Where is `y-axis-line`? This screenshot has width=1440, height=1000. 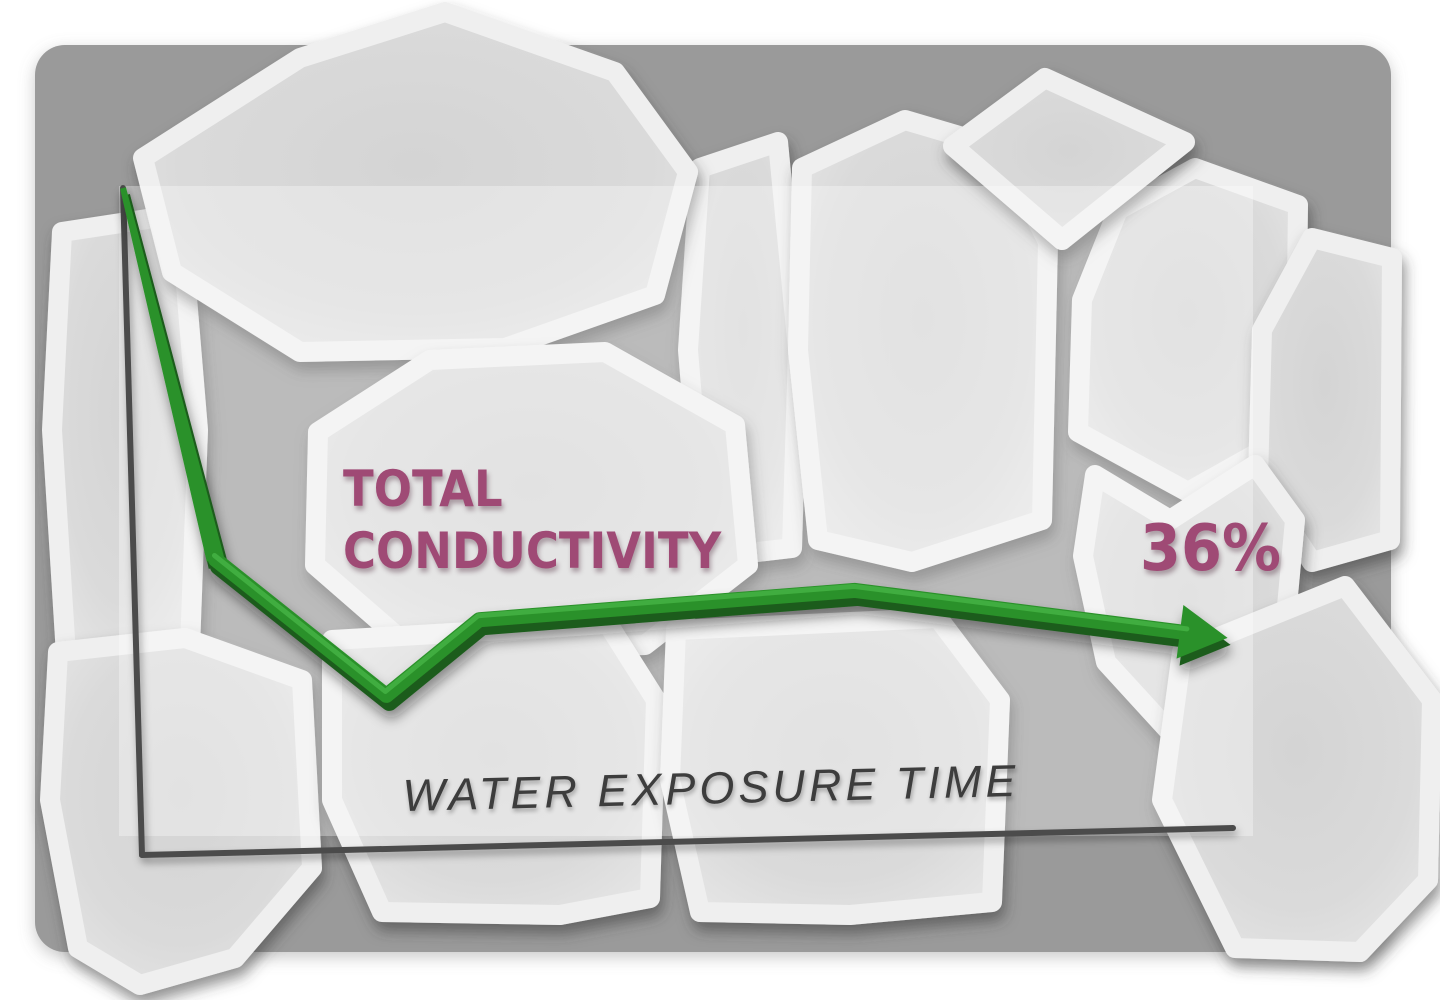 y-axis-line is located at coordinates (132, 521).